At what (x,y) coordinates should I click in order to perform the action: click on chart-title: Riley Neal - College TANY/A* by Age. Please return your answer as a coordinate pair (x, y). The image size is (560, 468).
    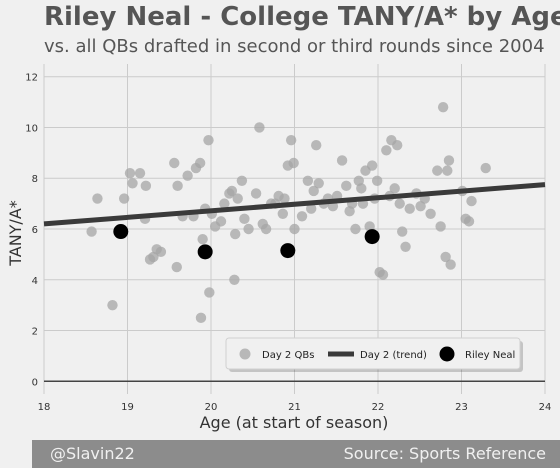
    Looking at the image, I should click on (302, 17).